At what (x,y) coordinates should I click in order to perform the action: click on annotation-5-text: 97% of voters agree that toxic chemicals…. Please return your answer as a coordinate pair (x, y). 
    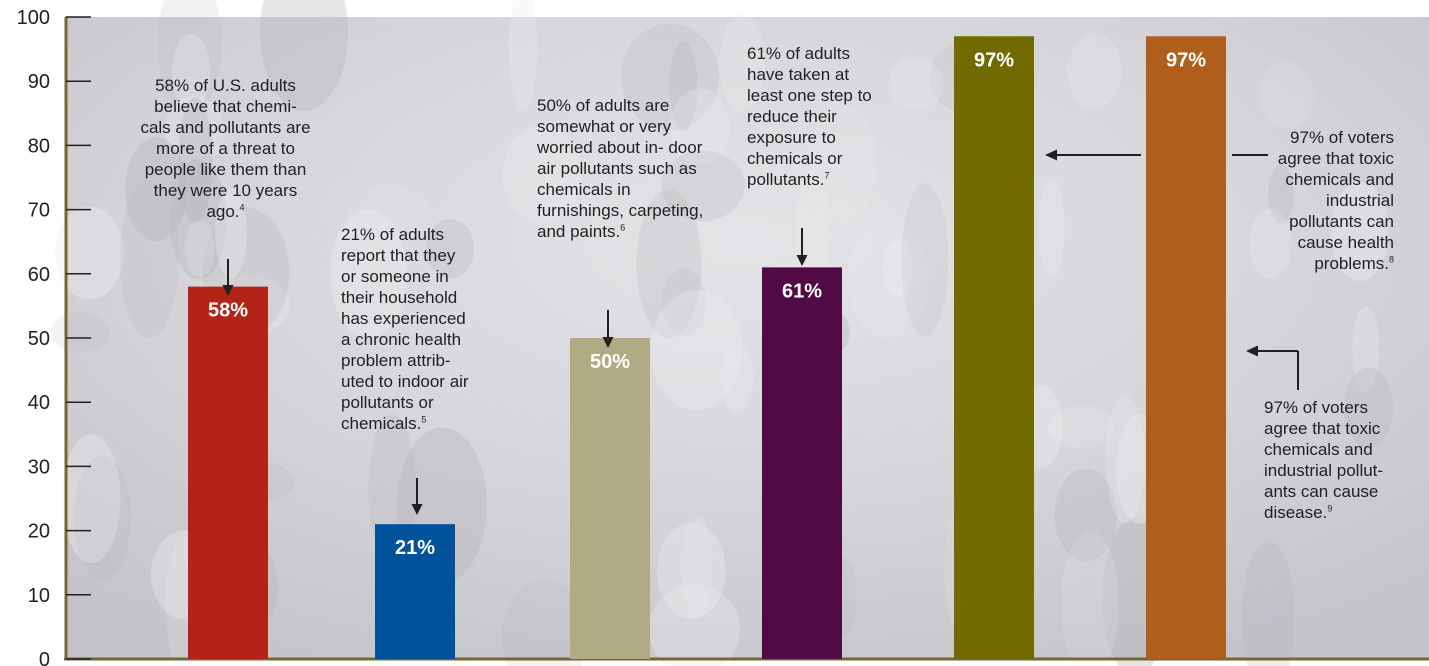
    Looking at the image, I should click on (1335, 200).